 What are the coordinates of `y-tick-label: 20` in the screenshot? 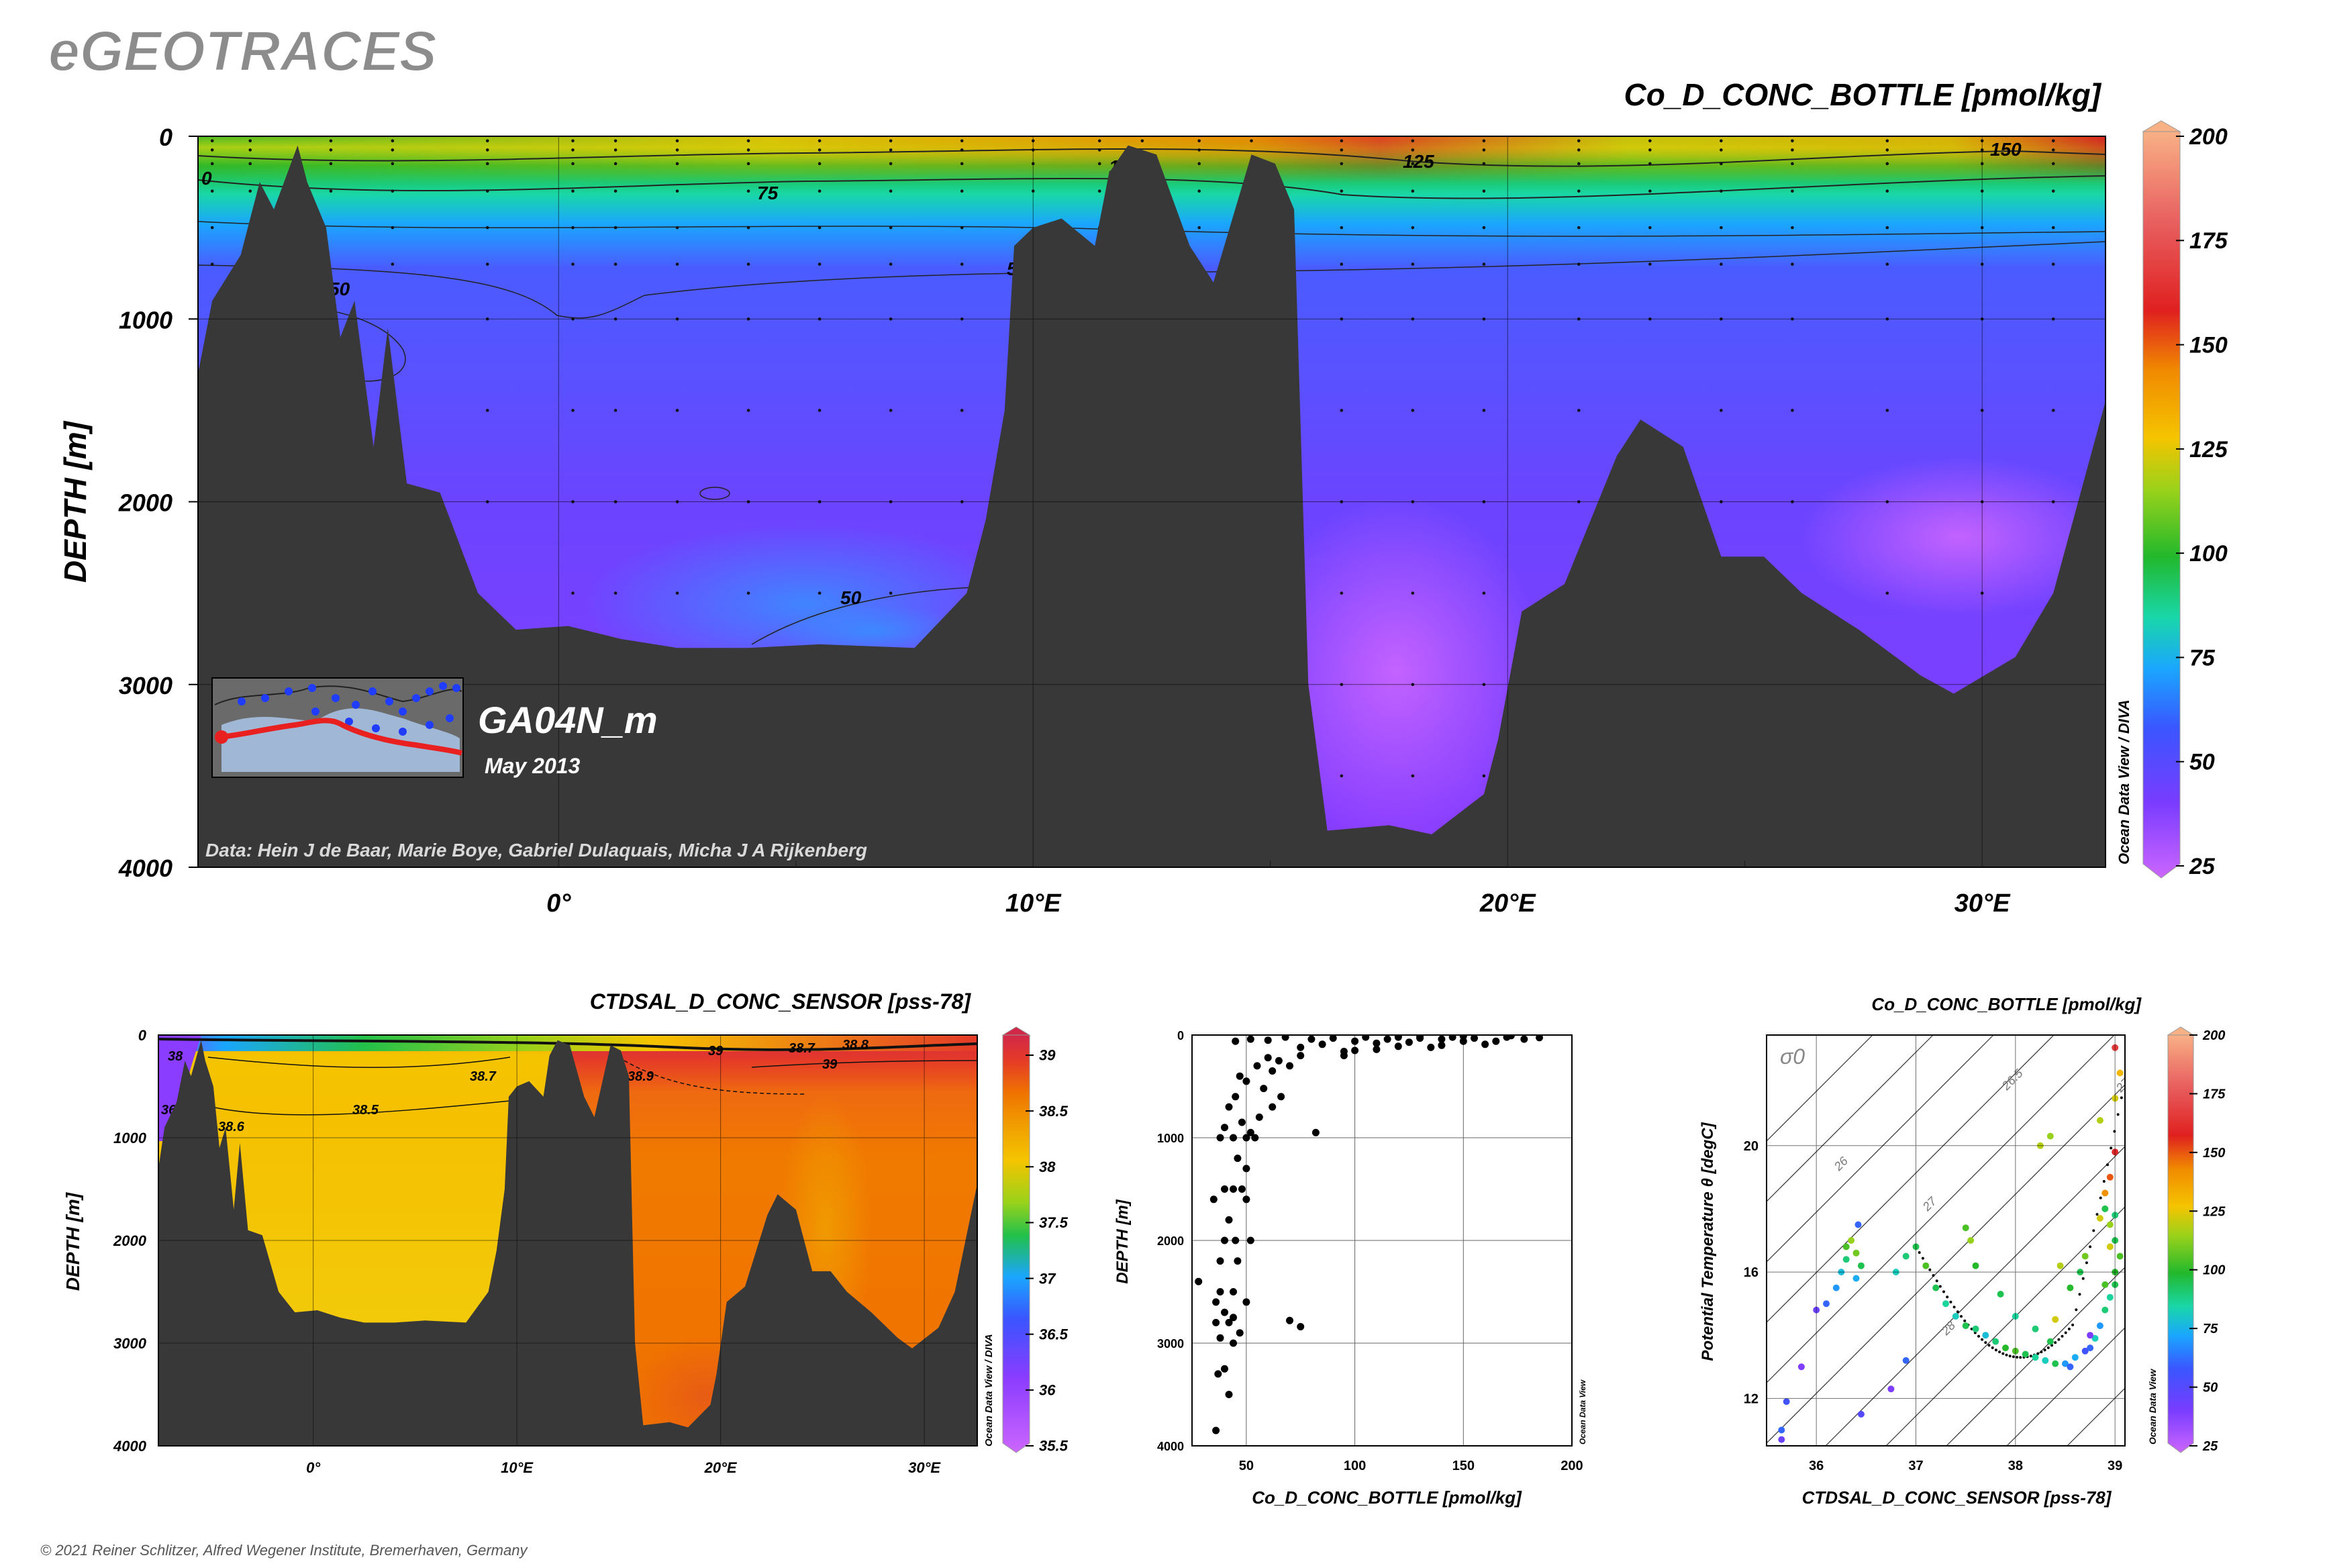 It's located at (1751, 1146).